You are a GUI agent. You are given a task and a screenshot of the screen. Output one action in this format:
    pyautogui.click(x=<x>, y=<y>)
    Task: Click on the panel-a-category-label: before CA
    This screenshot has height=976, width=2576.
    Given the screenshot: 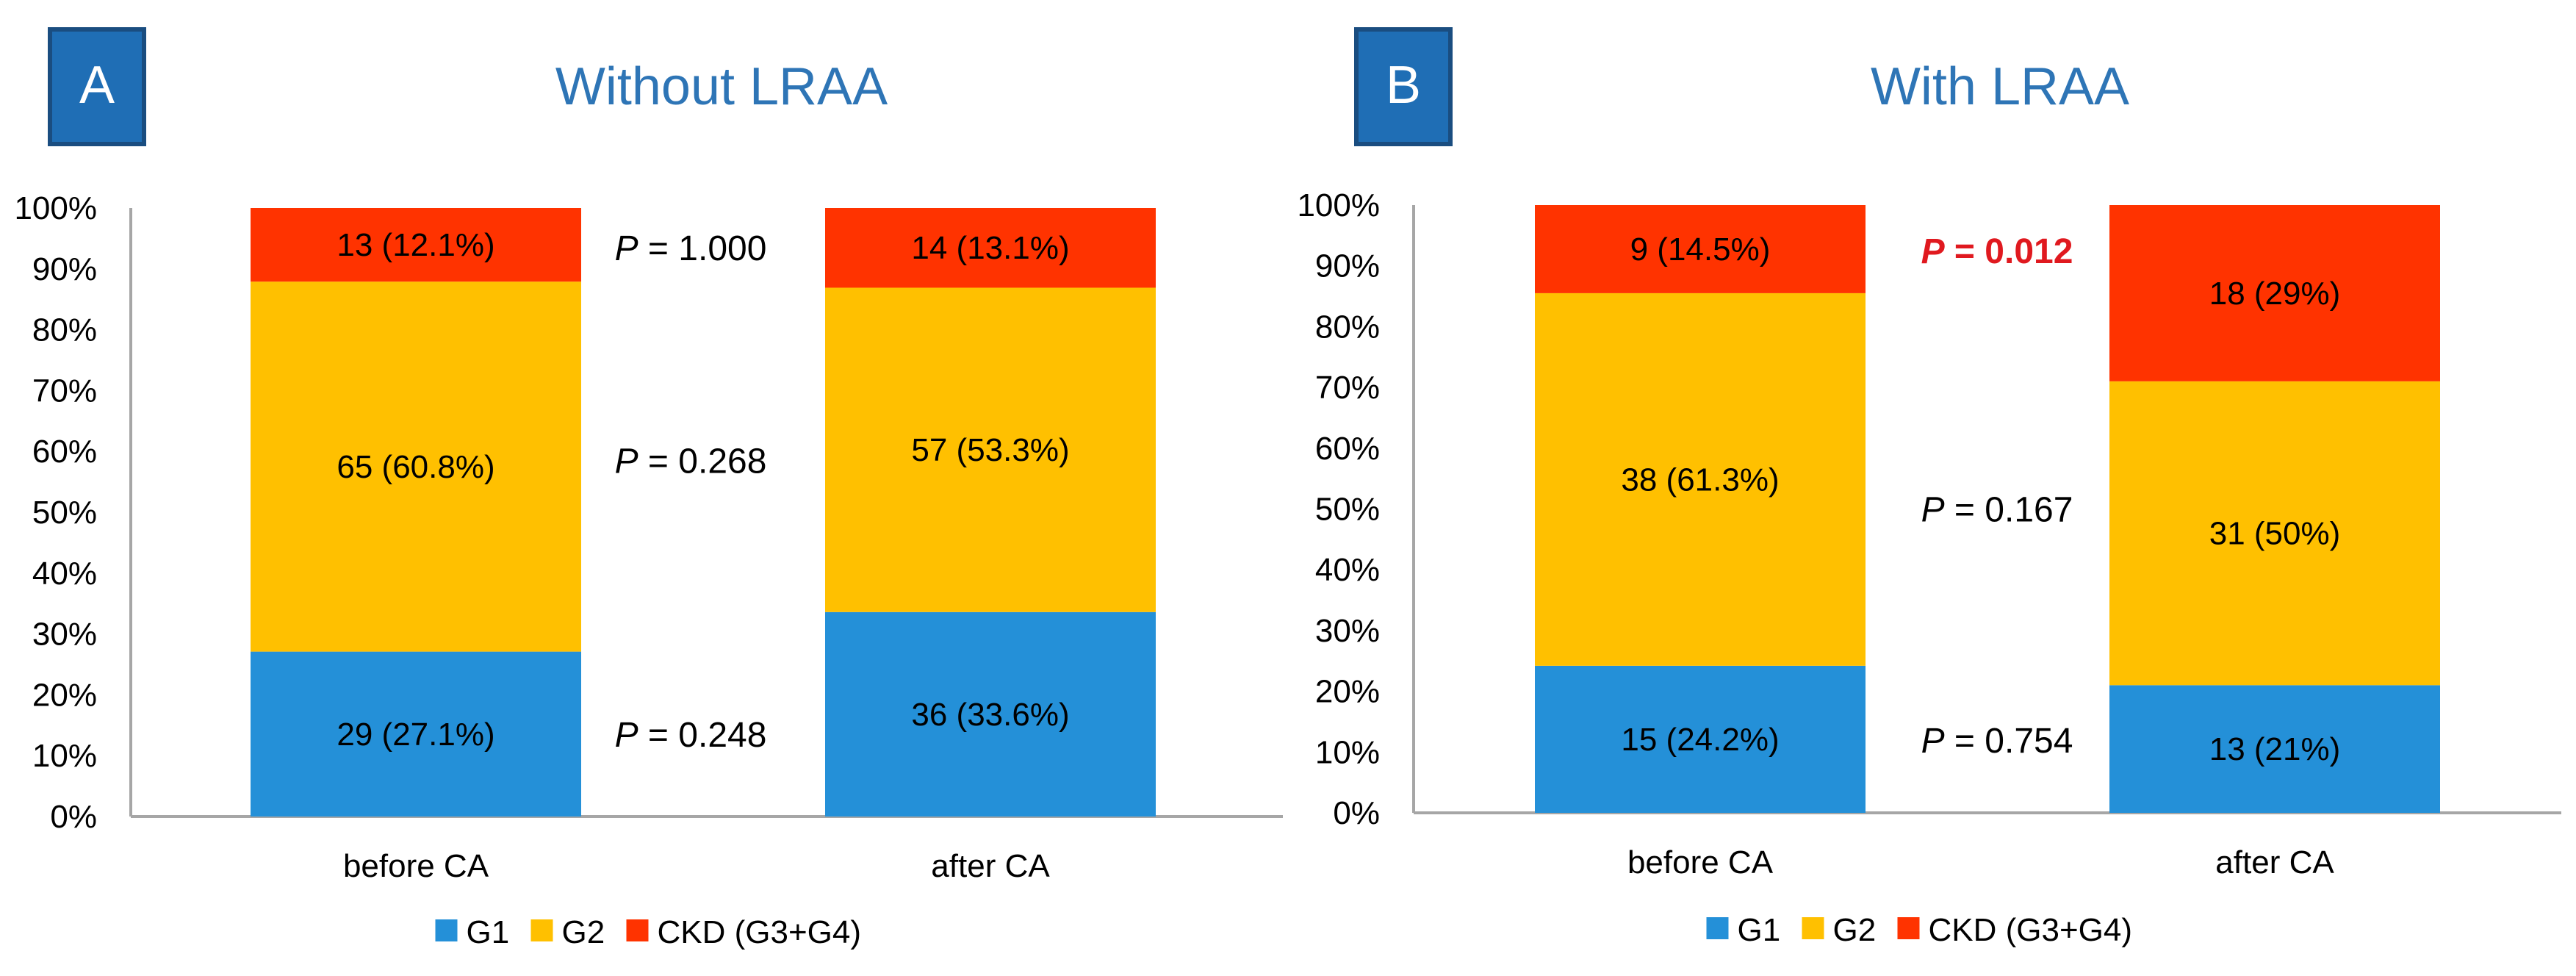 What is the action you would take?
    pyautogui.click(x=416, y=866)
    